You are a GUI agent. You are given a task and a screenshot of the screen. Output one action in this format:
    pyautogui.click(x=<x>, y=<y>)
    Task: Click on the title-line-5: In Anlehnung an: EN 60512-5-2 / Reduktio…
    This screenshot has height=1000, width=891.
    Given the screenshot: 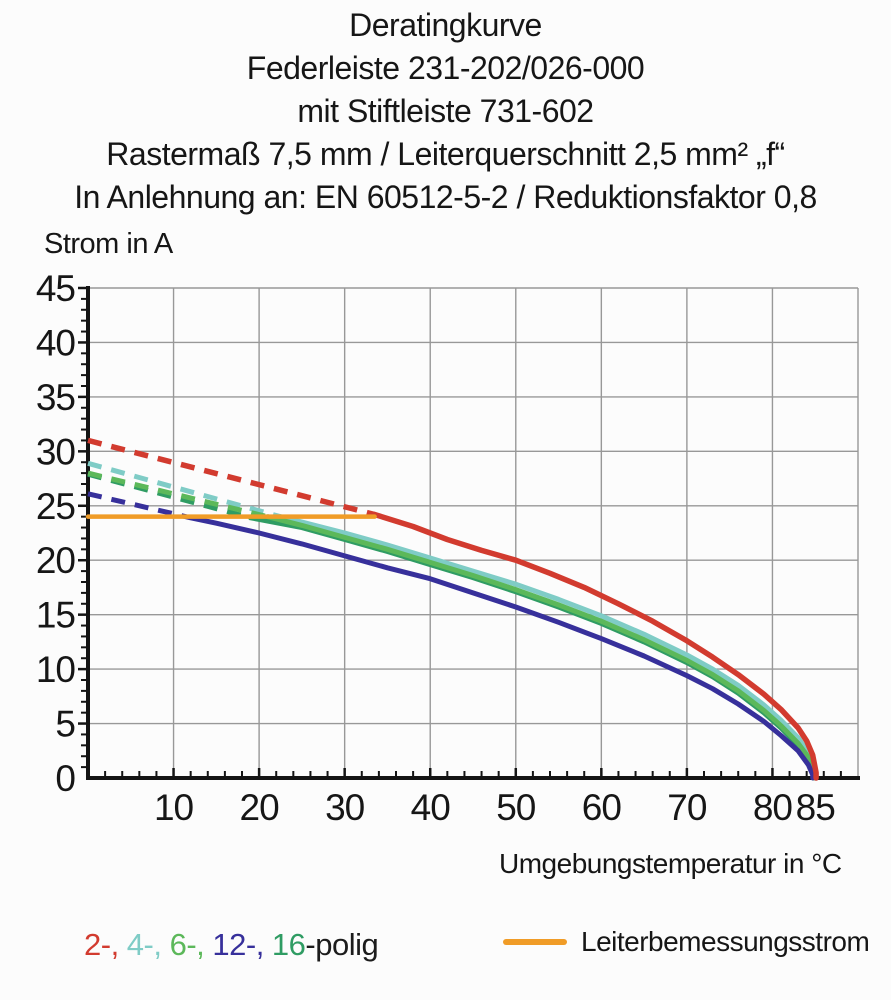 What is the action you would take?
    pyautogui.click(x=445, y=197)
    